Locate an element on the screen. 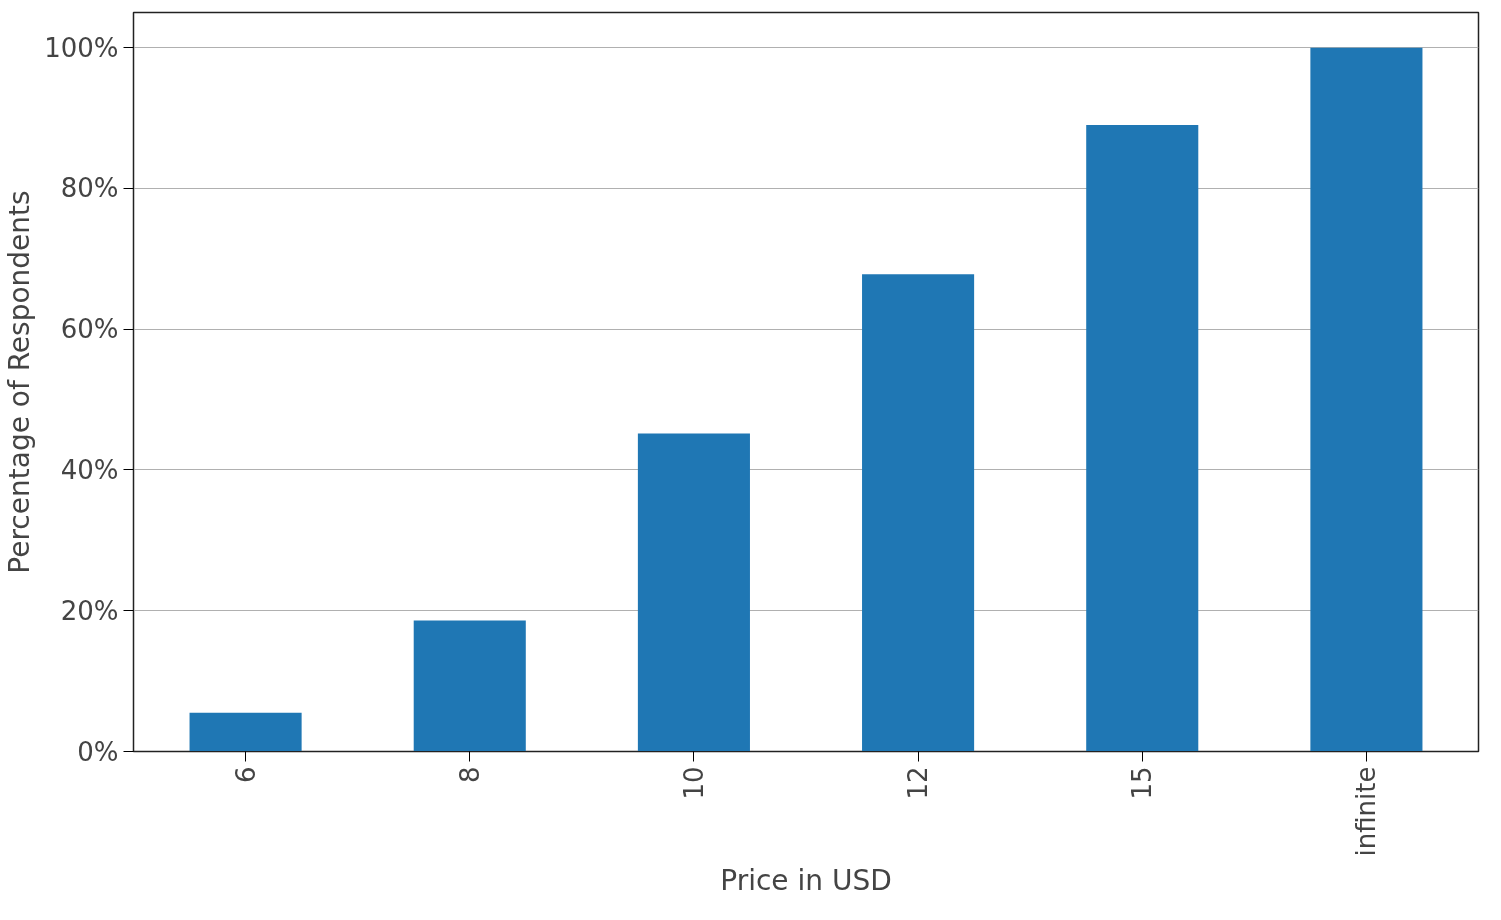  x-axis-title: Price in USD is located at coordinates (806, 881).